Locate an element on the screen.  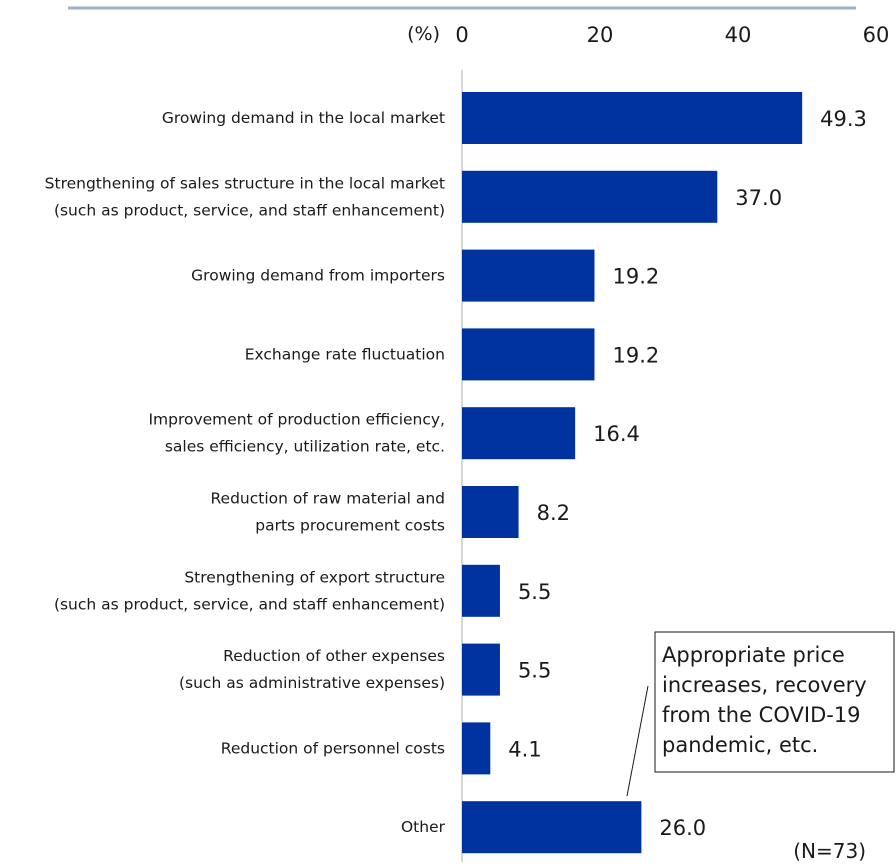
category-label: Exchange rate fluctuation is located at coordinates (345, 354).